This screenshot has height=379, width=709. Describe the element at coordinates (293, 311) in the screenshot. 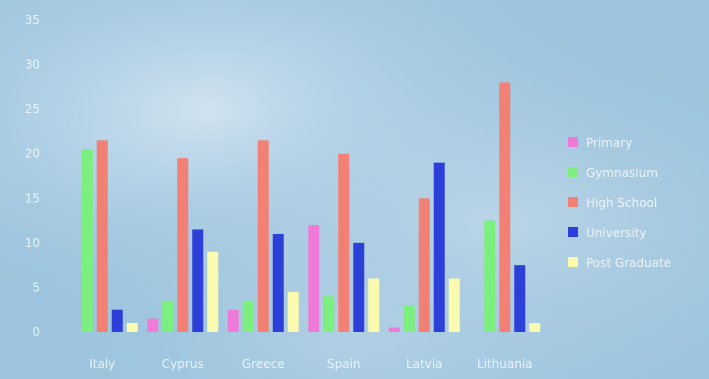

I see `bar-post-graduate-greece` at that location.